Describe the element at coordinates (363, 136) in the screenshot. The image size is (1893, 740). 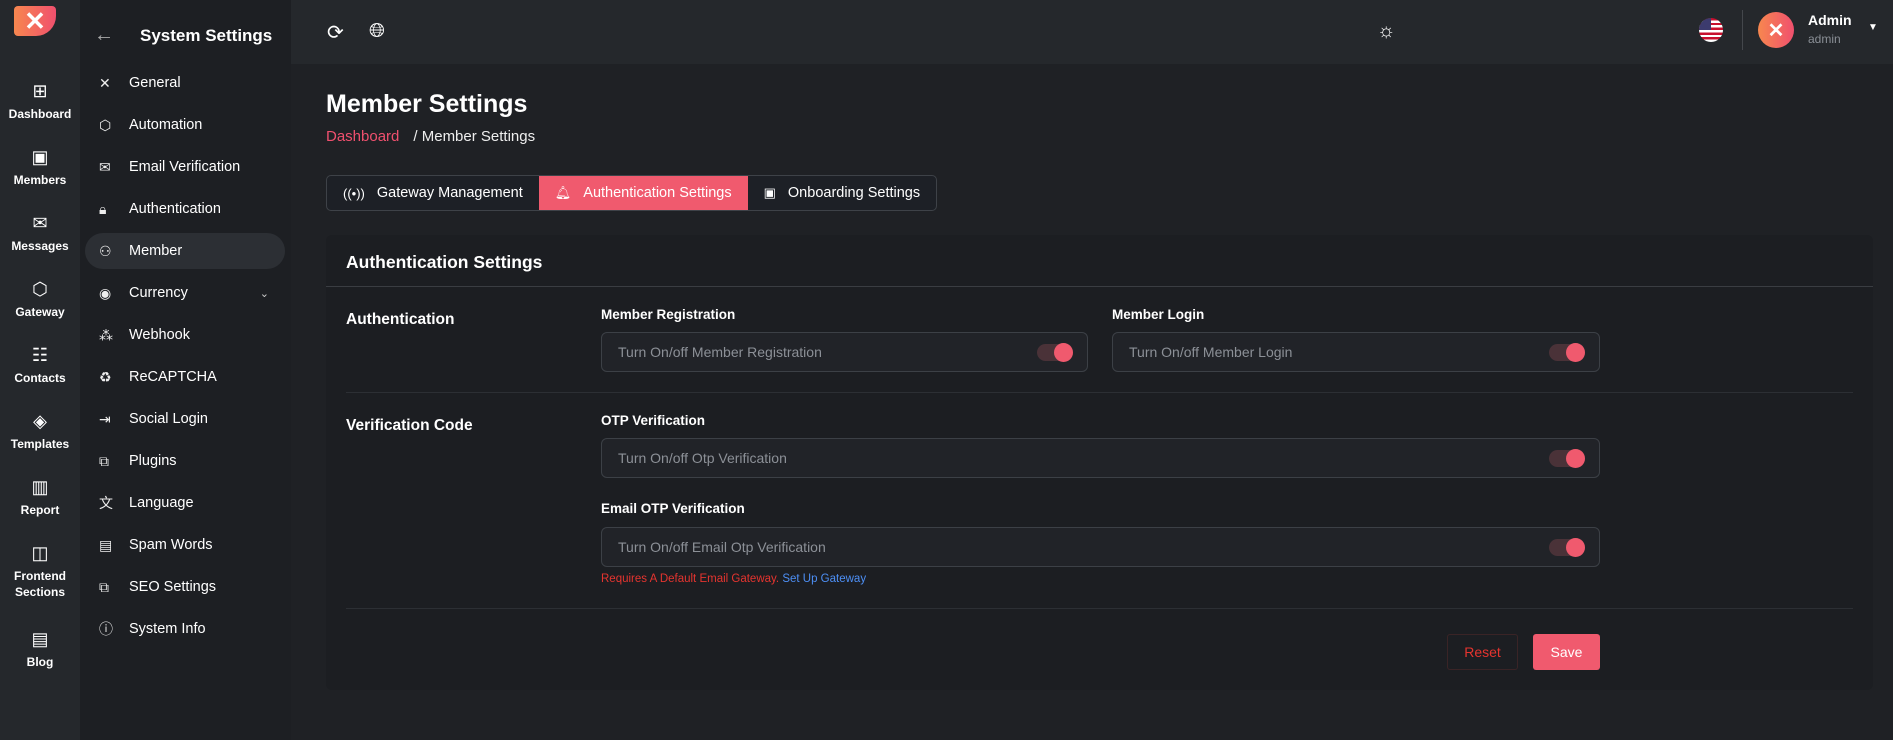
I see `breadcrumb-dashboard: Dashboard` at that location.